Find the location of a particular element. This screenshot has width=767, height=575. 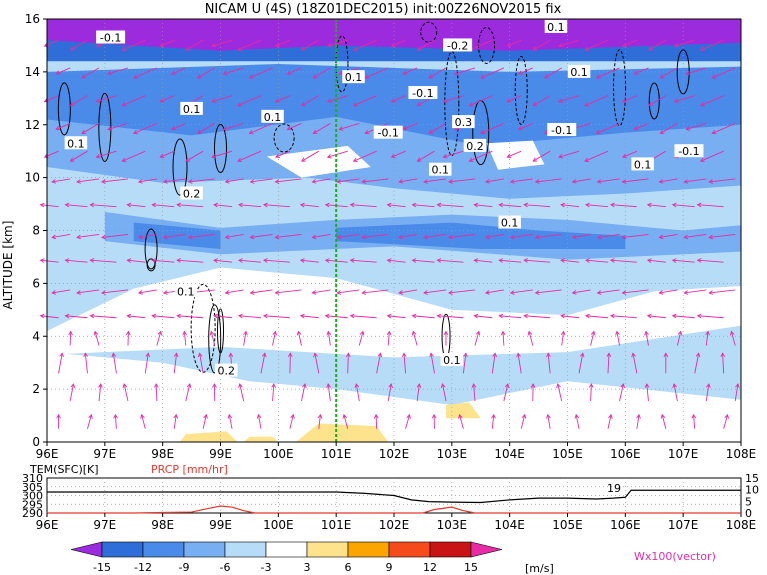

shade-white-upper-patch is located at coordinates (318, 161).